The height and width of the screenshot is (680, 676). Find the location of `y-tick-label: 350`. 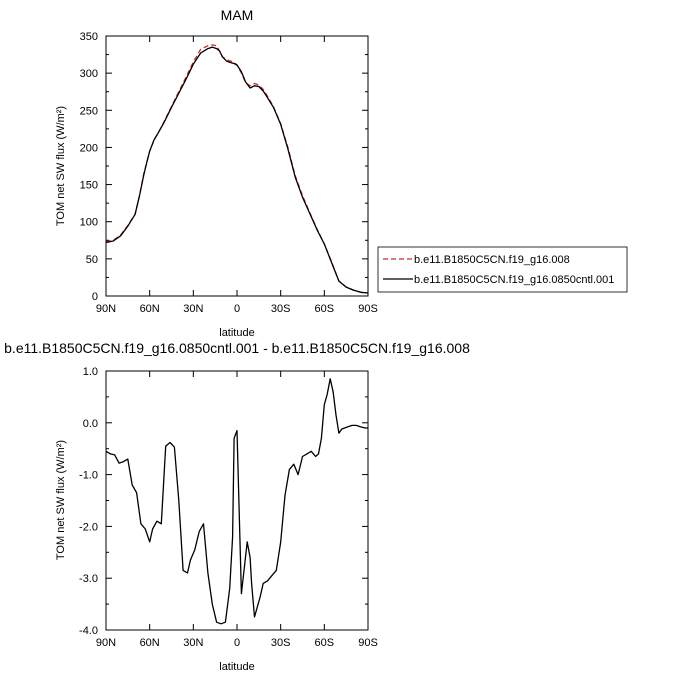

y-tick-label: 350 is located at coordinates (89, 37).